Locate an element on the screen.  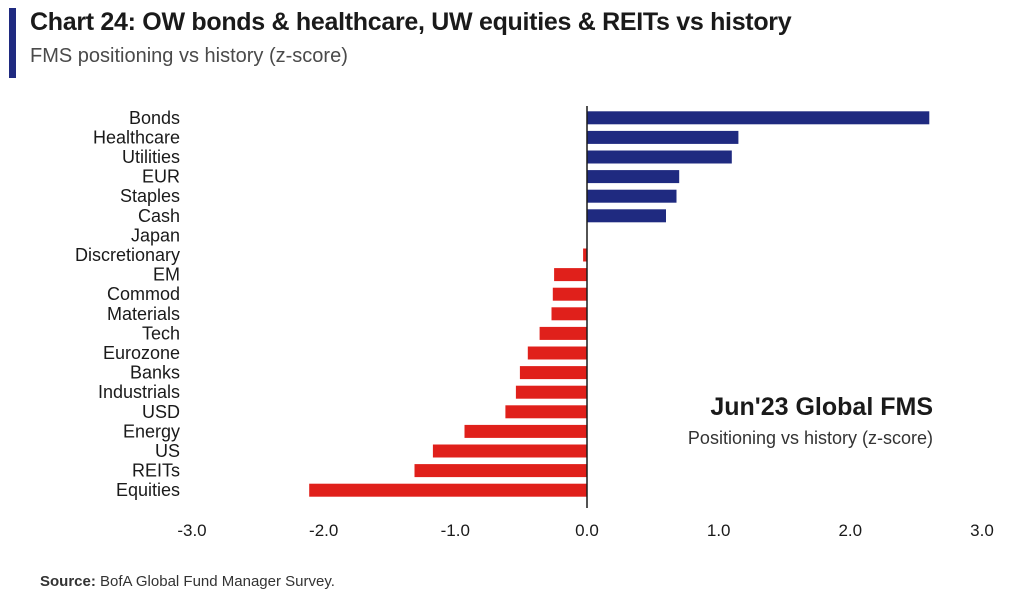
source-text: BofA Global Fund Manager Survey. is located at coordinates (217, 581).